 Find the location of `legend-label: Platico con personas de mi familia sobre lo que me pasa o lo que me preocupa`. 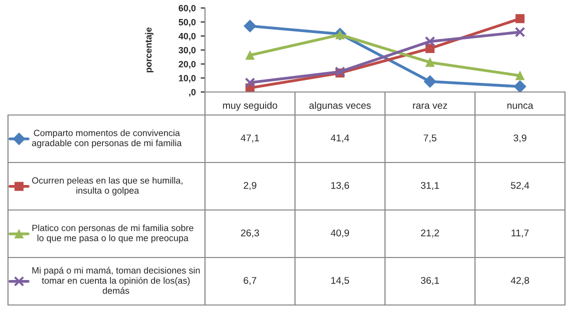

legend-label: Platico con personas de mi familia sobre lo que me pasa o lo que me preocupa is located at coordinates (113, 233).